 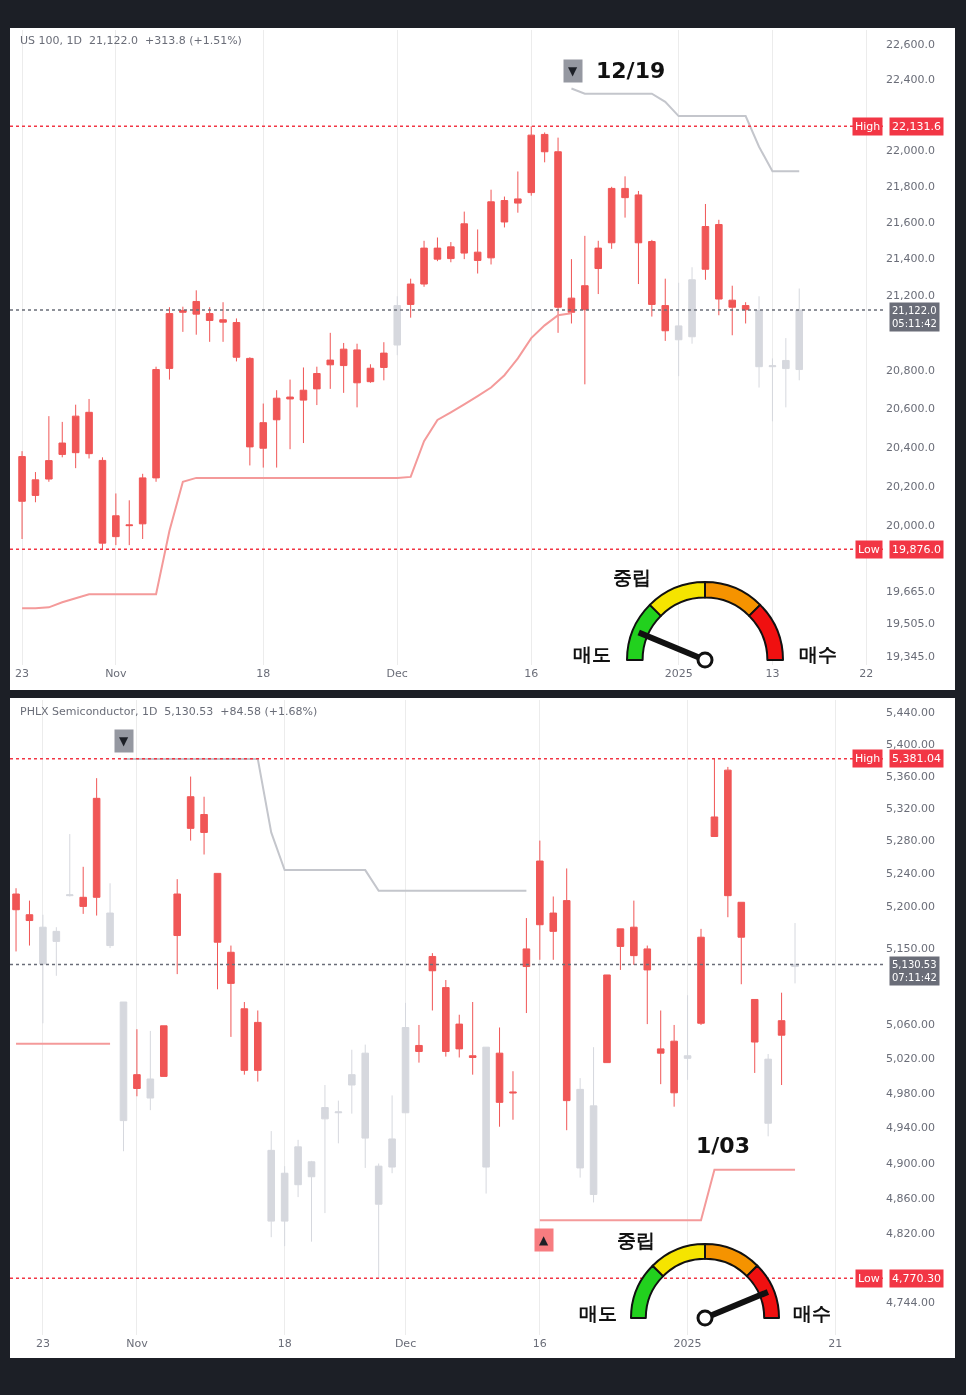 What do you see at coordinates (910, 874) in the screenshot?
I see `y-tick-label: 5,240.00` at bounding box center [910, 874].